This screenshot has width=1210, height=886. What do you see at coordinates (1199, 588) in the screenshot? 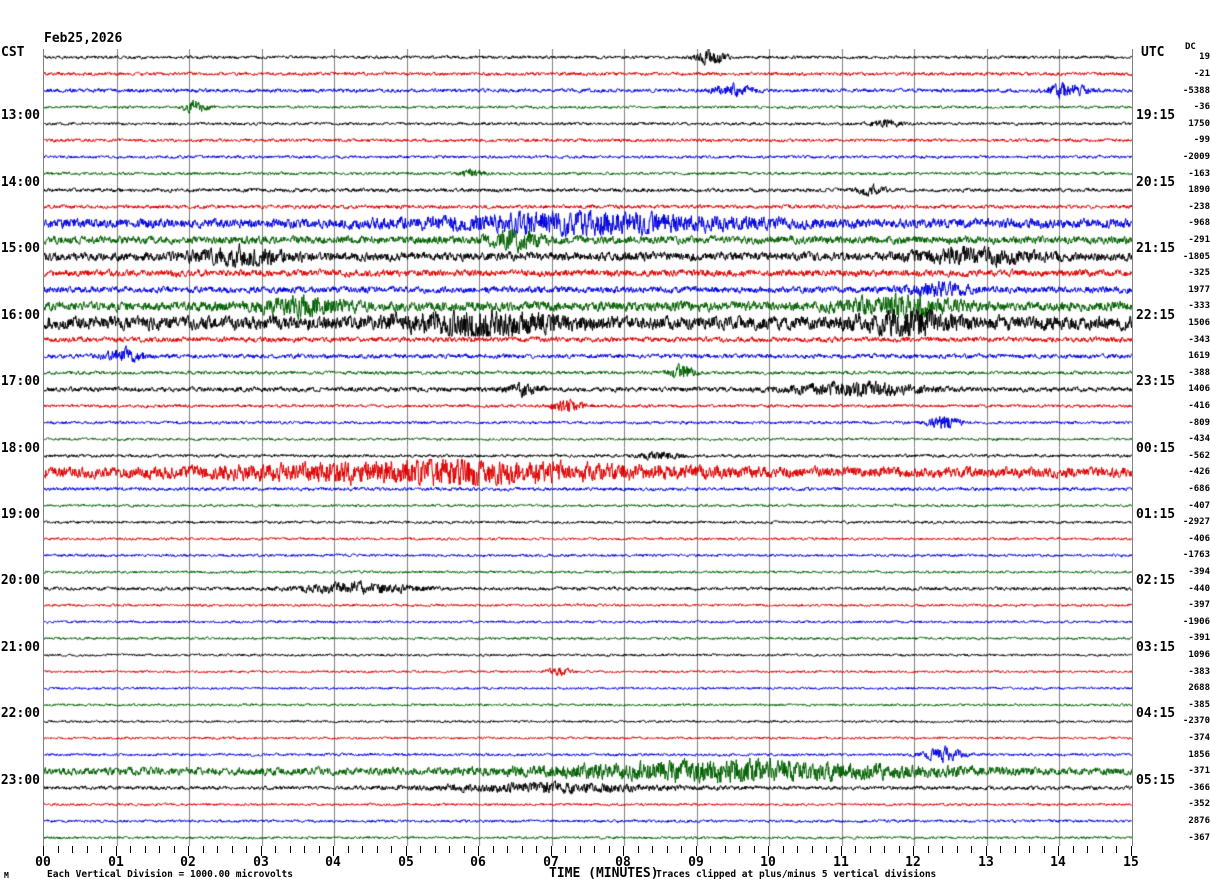
I see `dc-value: -440` at bounding box center [1199, 588].